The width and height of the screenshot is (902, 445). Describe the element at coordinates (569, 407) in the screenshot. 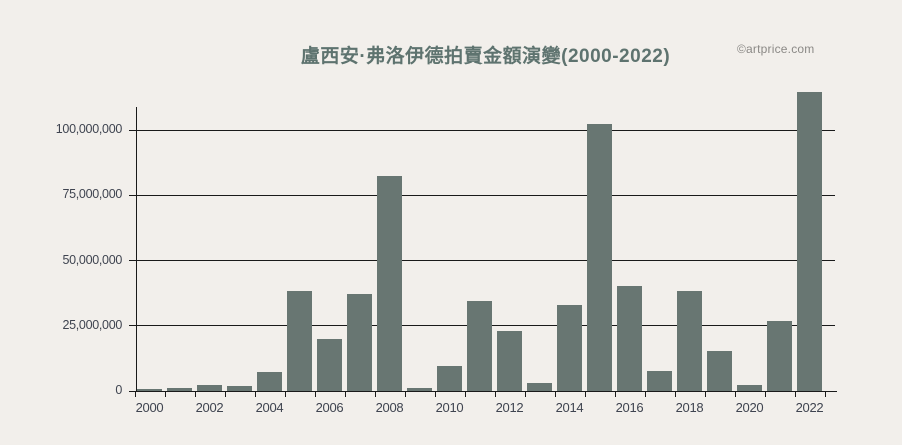

I see `x-tick-label: 2014` at that location.